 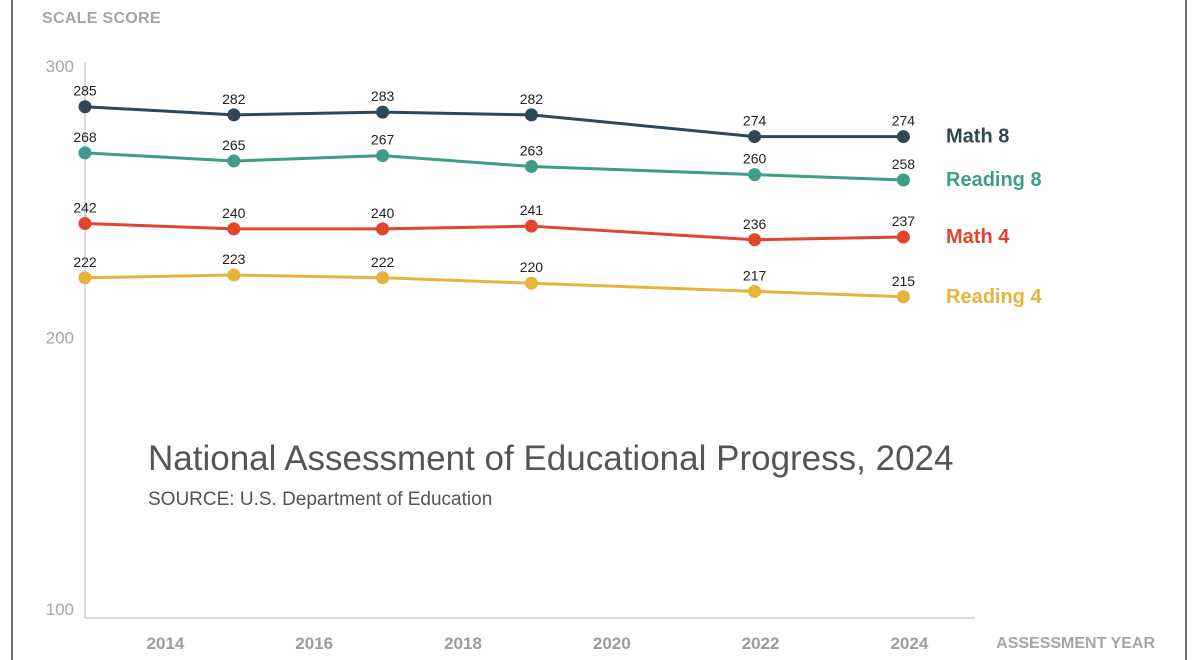 I want to click on y-tick-group: 300 200 100, so click(x=60, y=338).